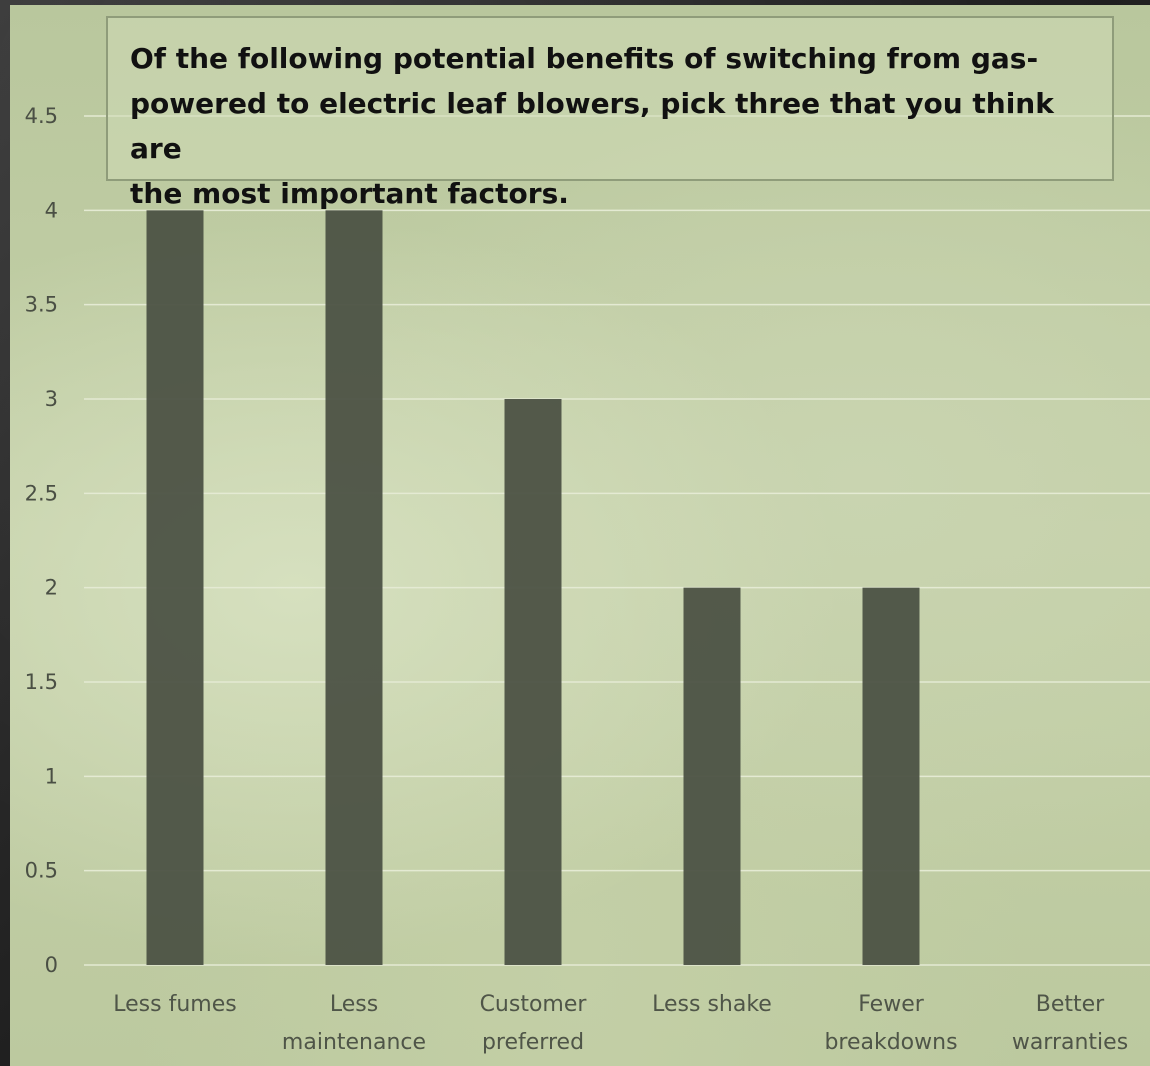  Describe the element at coordinates (51, 210) in the screenshot. I see `y-tick-label: 4` at that location.